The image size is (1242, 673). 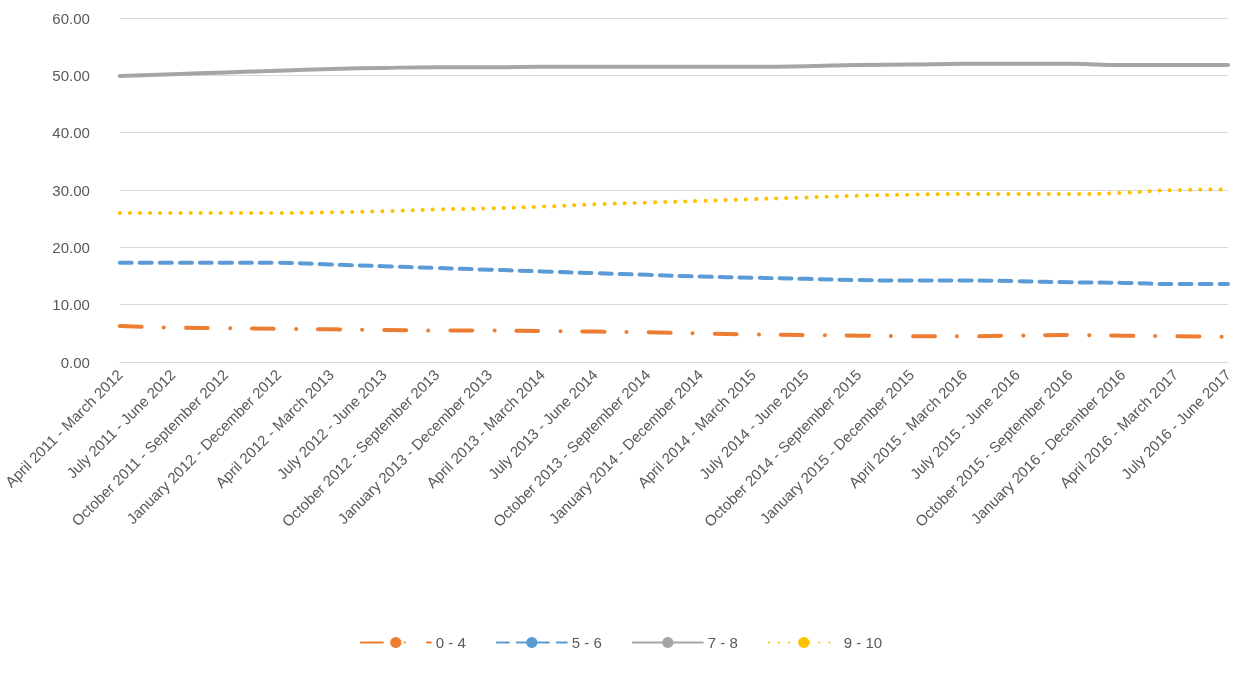 What do you see at coordinates (450, 642) in the screenshot?
I see `legend-label: 0 - 4` at bounding box center [450, 642].